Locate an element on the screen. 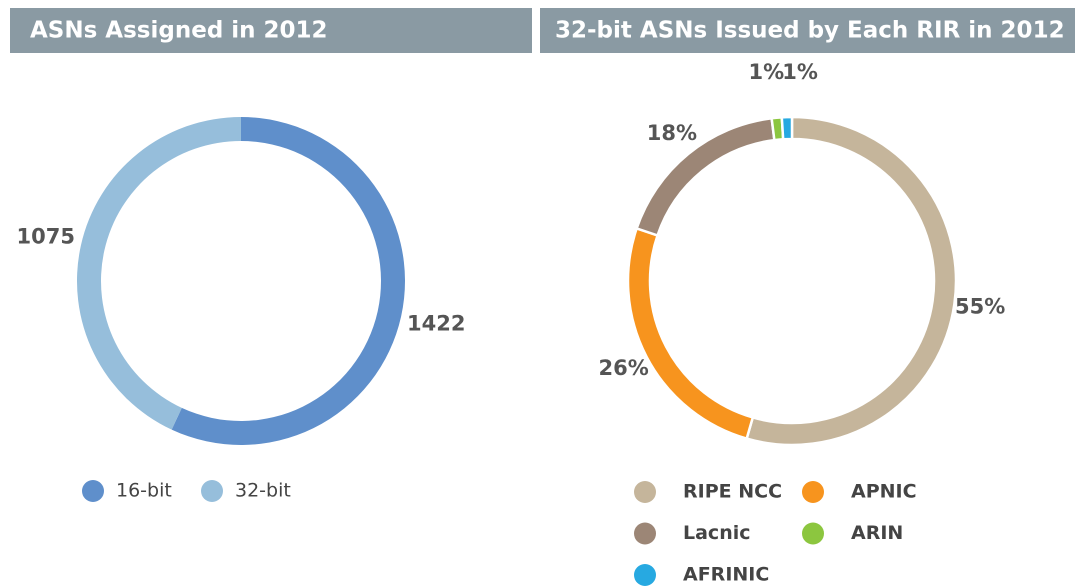 The width and height of the screenshot is (1075, 587). data-label: 55% is located at coordinates (980, 307).